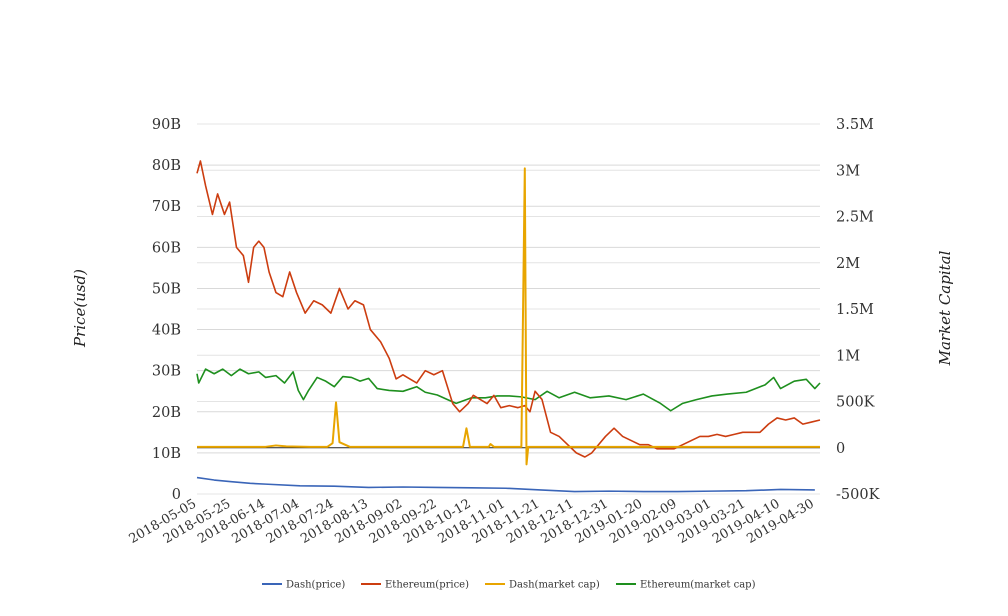 The width and height of the screenshot is (1008, 616). What do you see at coordinates (166, 413) in the screenshot?
I see `y-left-tick-label: 20B` at bounding box center [166, 413].